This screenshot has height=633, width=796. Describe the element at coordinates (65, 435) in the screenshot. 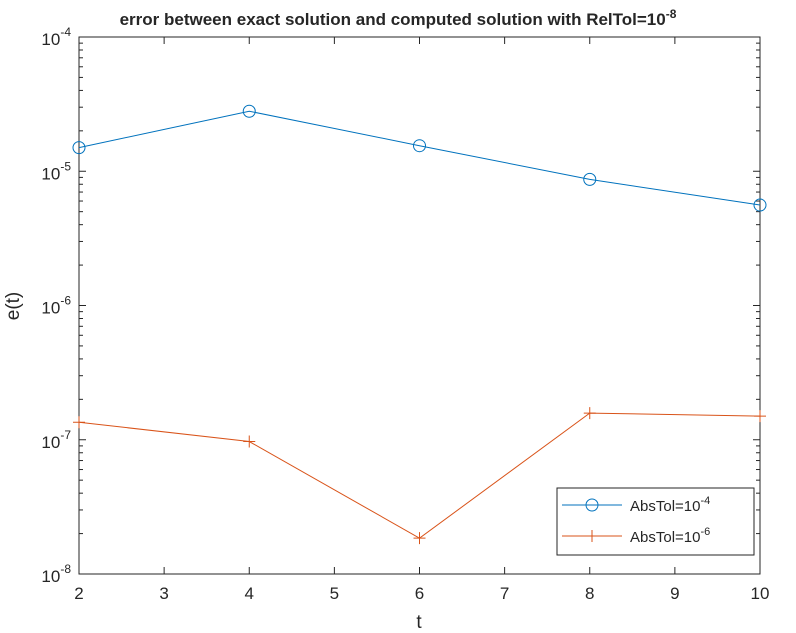

I see `y-tick-label-exponent: -7` at that location.